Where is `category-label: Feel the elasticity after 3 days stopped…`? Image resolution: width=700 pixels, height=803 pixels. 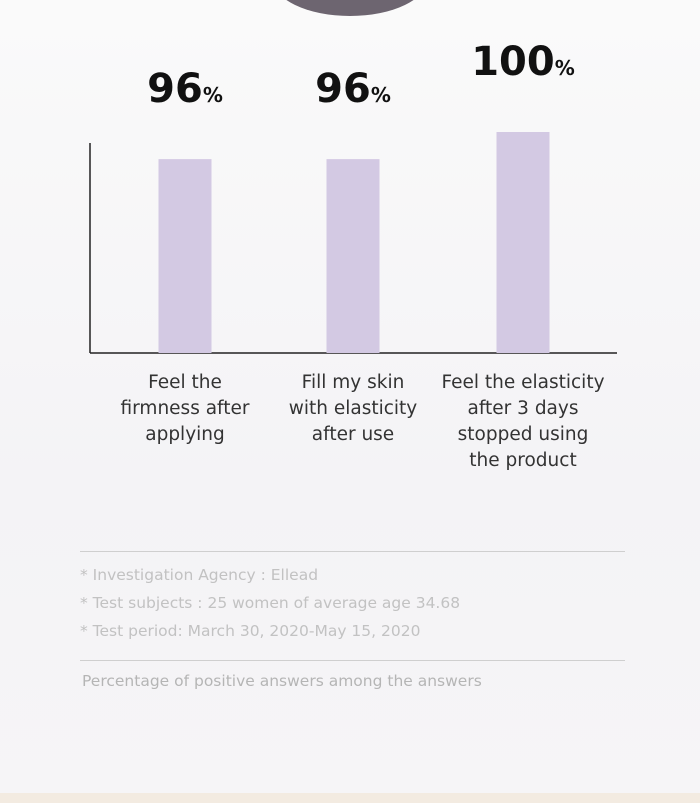 category-label: Feel the elasticity after 3 days stopped… is located at coordinates (523, 421).